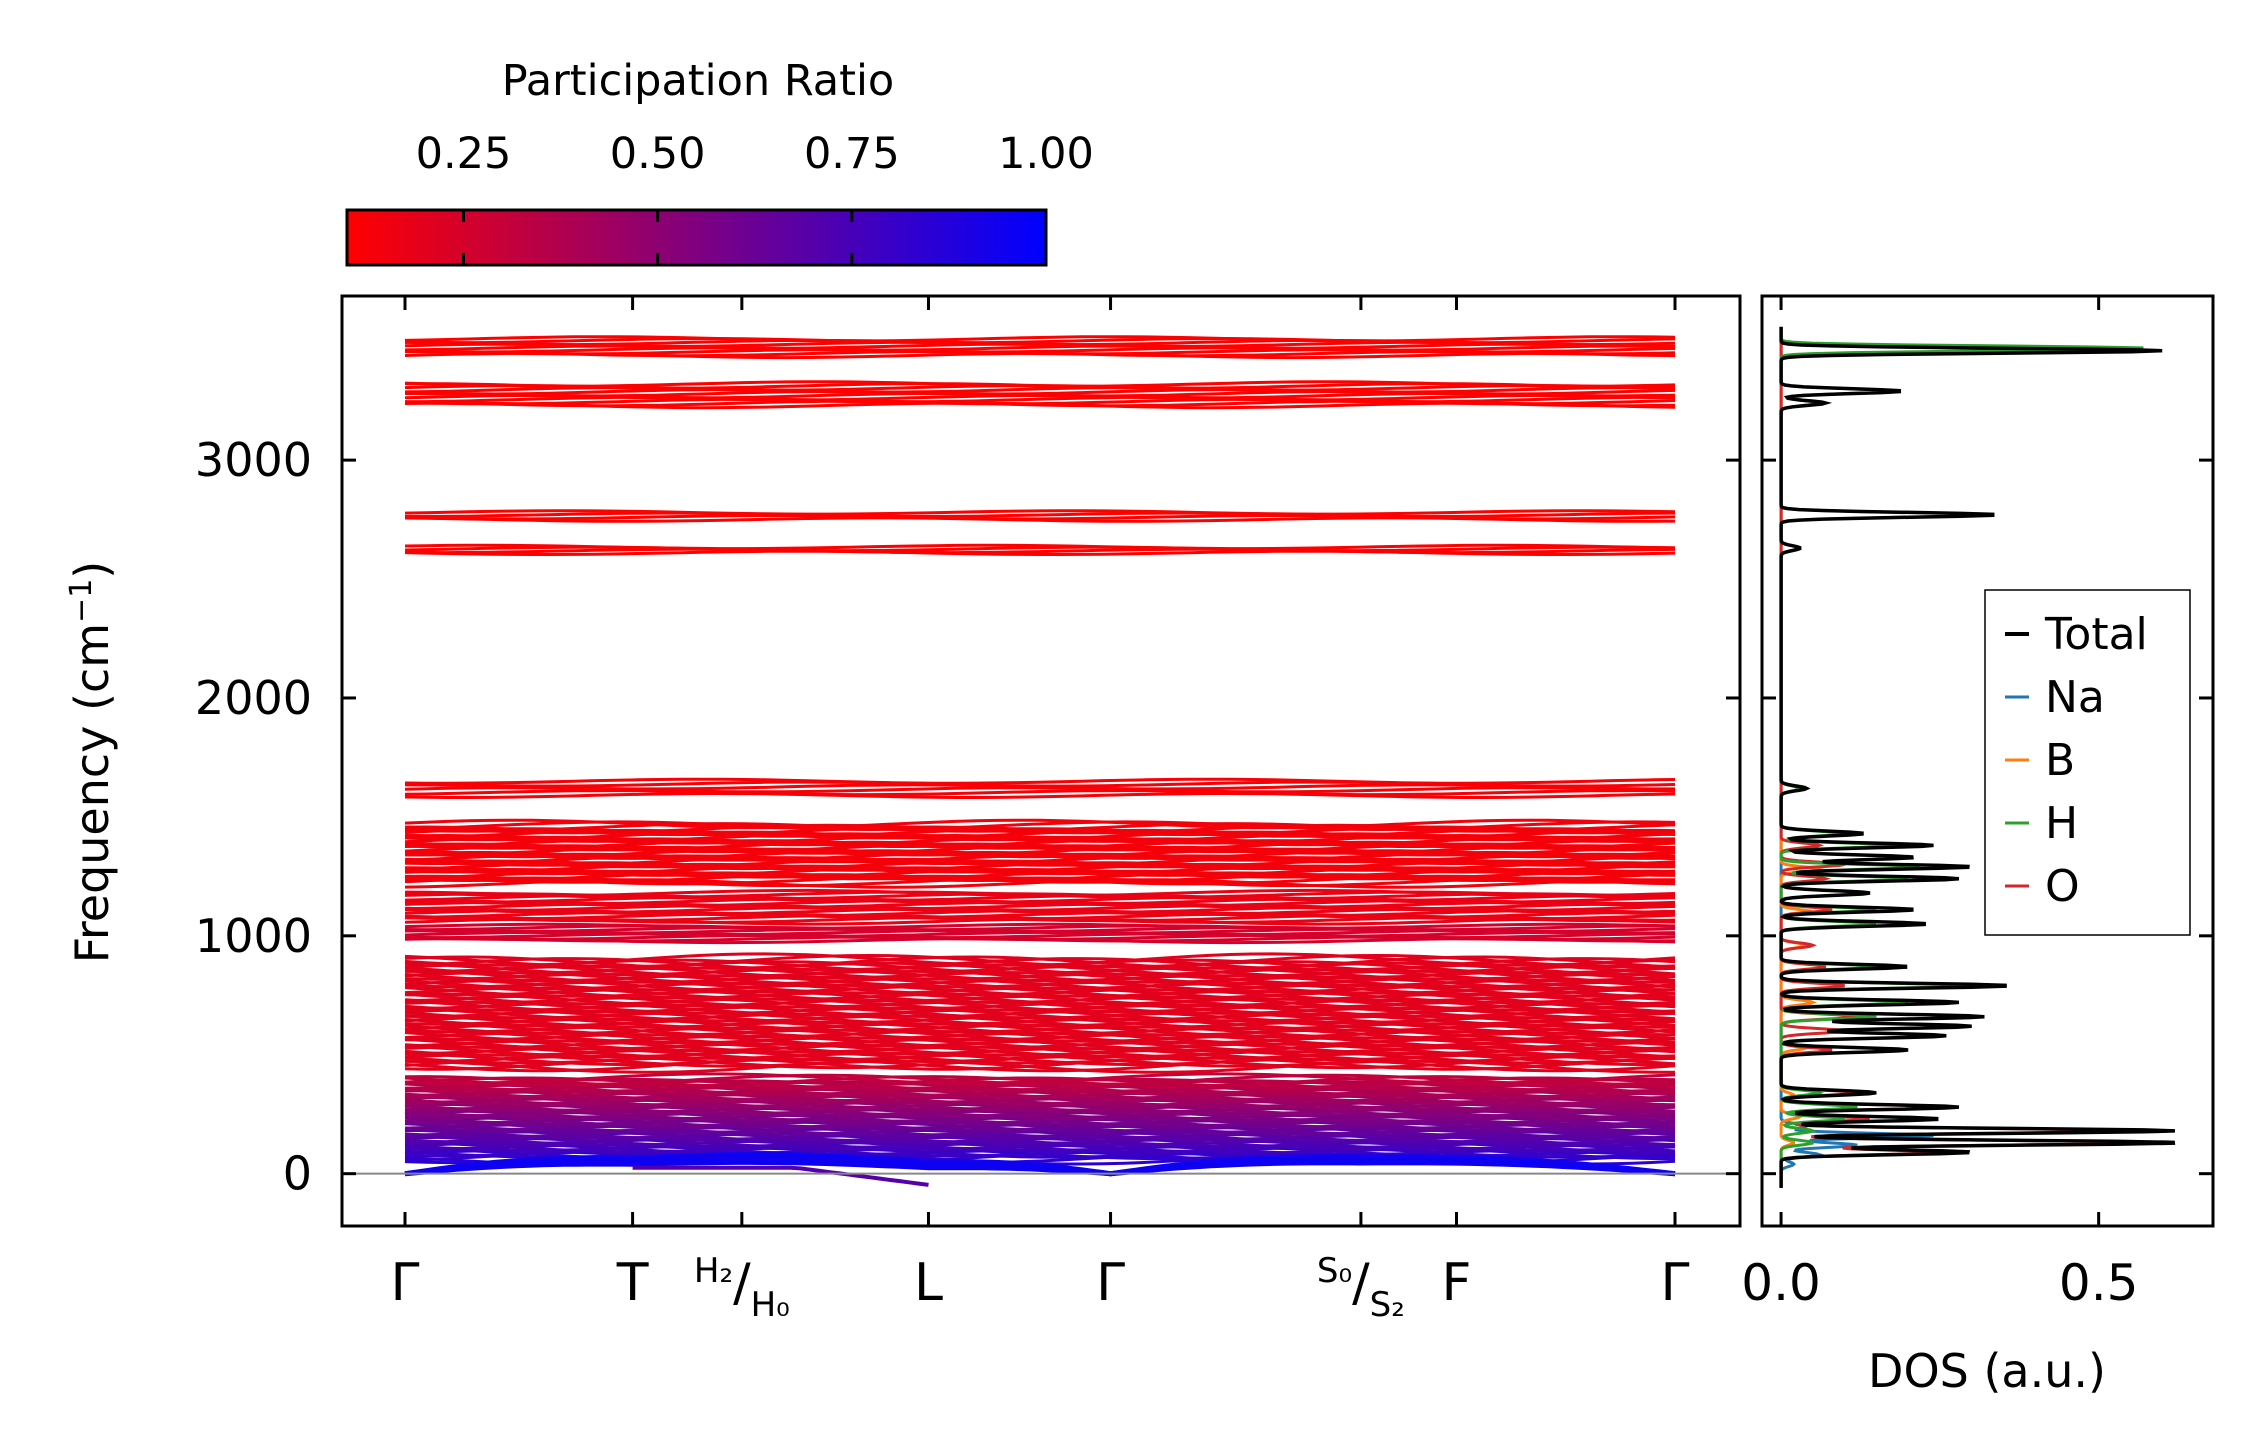 The width and height of the screenshot is (2259, 1455). I want to click on legend: Total Na BHO, so click(2087, 762).